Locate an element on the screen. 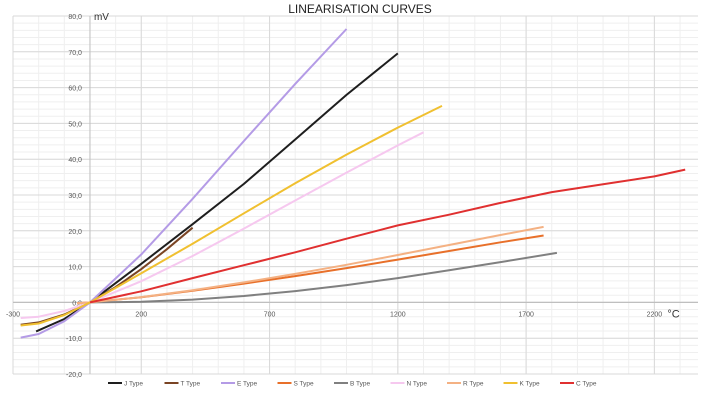  legend-item: C Type is located at coordinates (578, 384).